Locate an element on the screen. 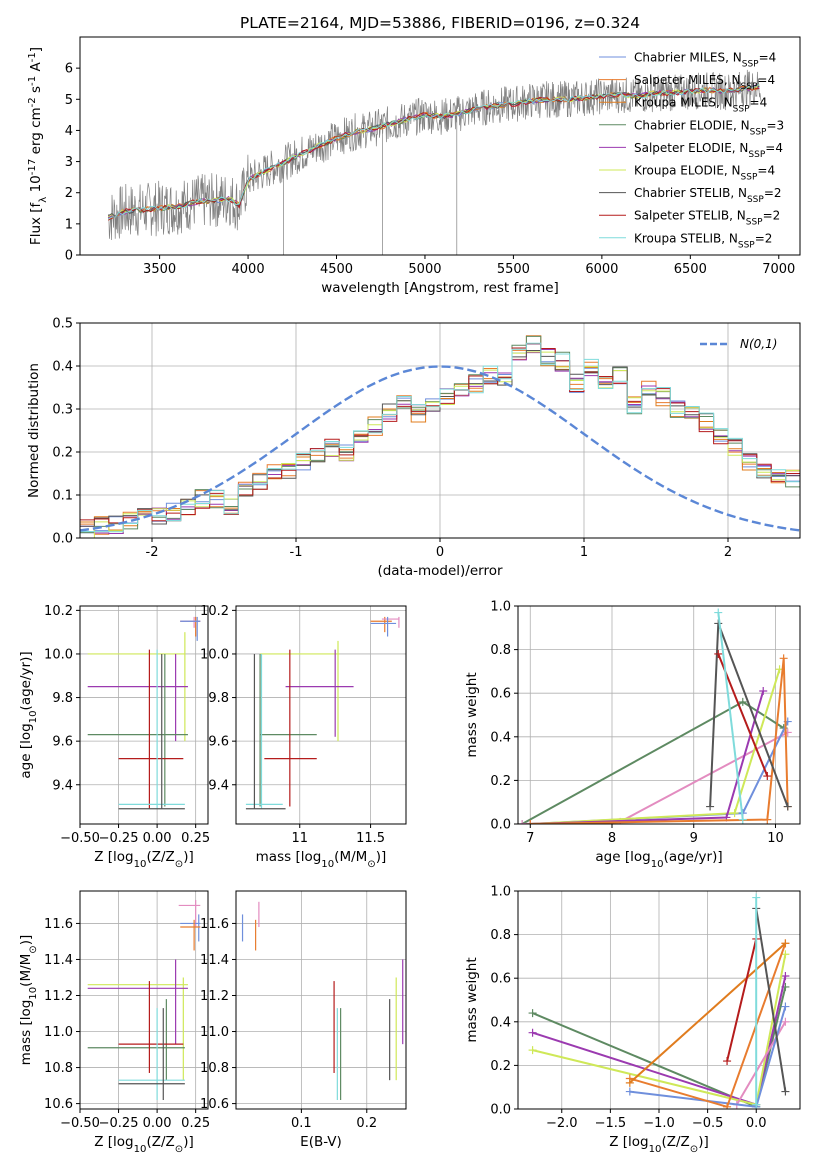 The width and height of the screenshot is (819, 1170). x-tick-label: -1 is located at coordinates (296, 552).